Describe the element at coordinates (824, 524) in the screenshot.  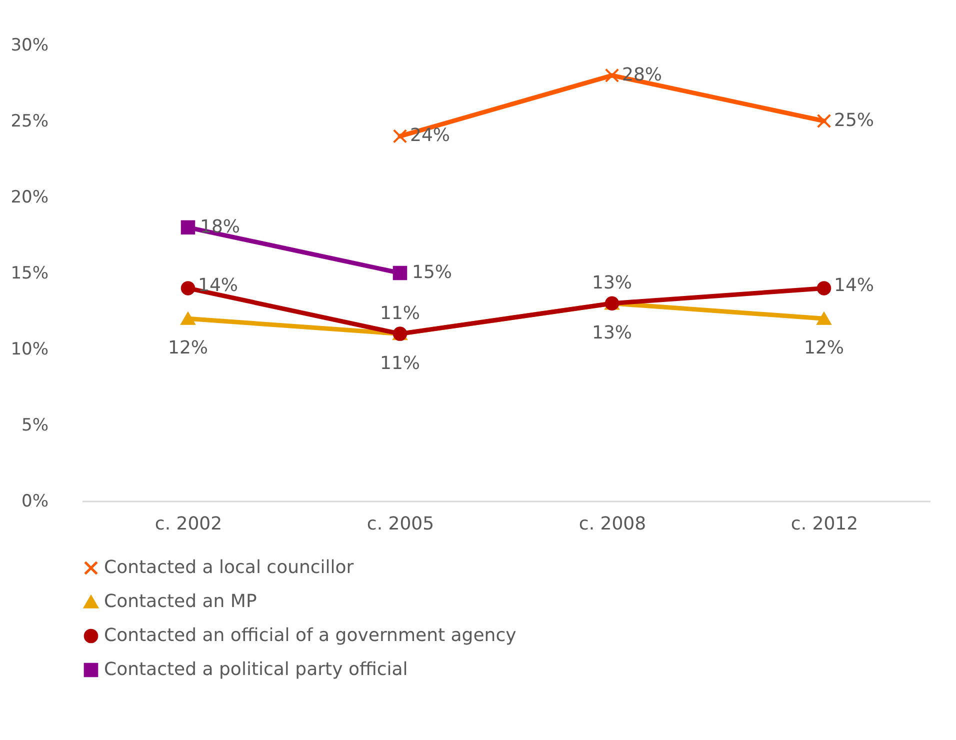
I see `x-tick-label: c. 2012` at that location.